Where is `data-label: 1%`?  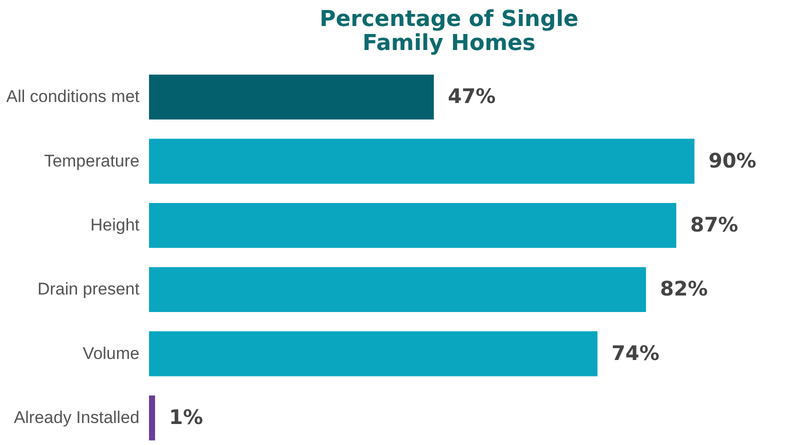 data-label: 1% is located at coordinates (186, 416).